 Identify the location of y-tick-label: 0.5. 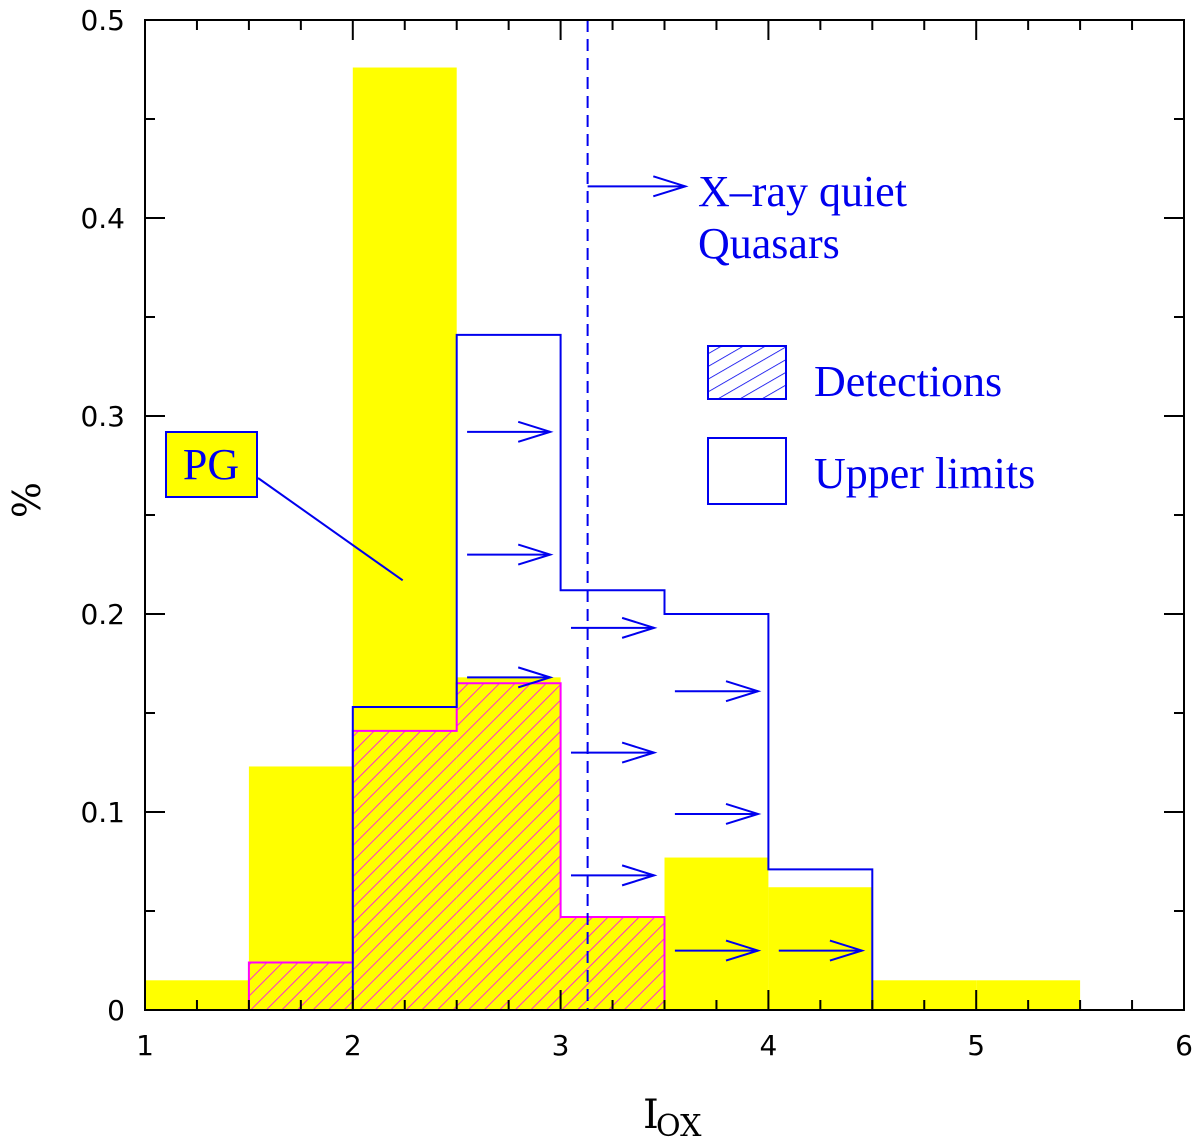
(102, 20).